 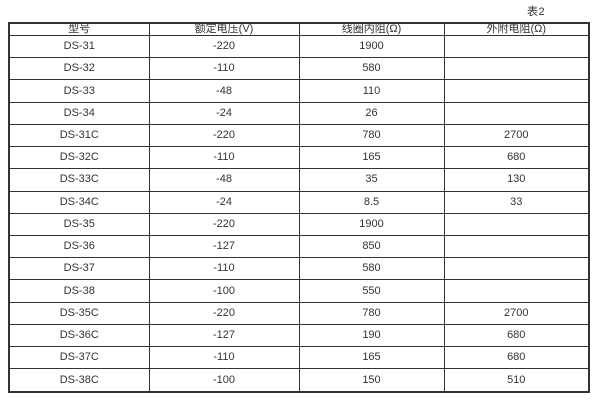 I want to click on table-row: DS-36 -127 850, so click(x=299, y=246).